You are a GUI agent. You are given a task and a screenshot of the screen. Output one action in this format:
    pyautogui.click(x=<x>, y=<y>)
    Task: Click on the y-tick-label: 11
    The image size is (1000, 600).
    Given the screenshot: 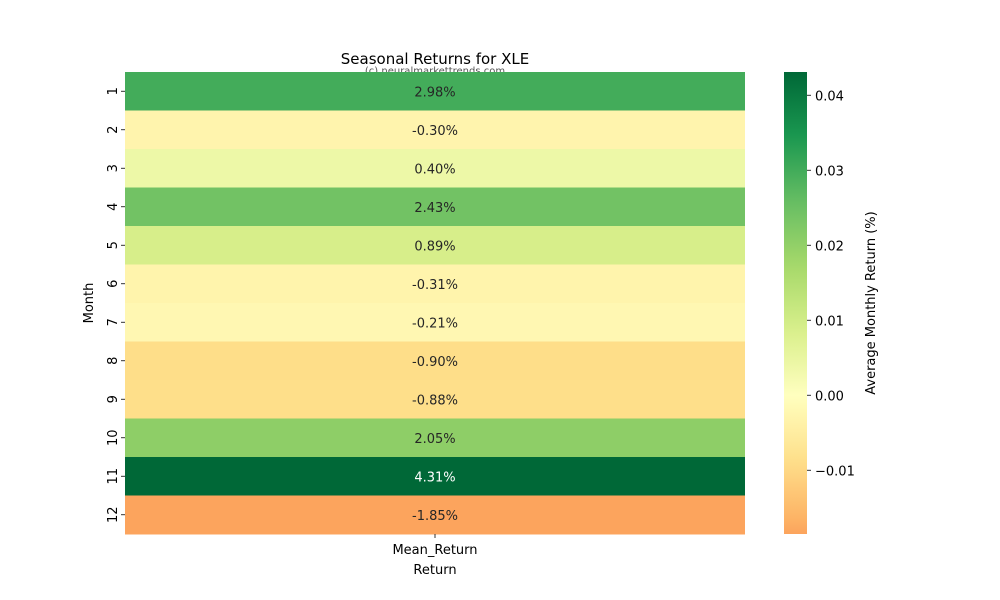 What is the action you would take?
    pyautogui.click(x=113, y=476)
    